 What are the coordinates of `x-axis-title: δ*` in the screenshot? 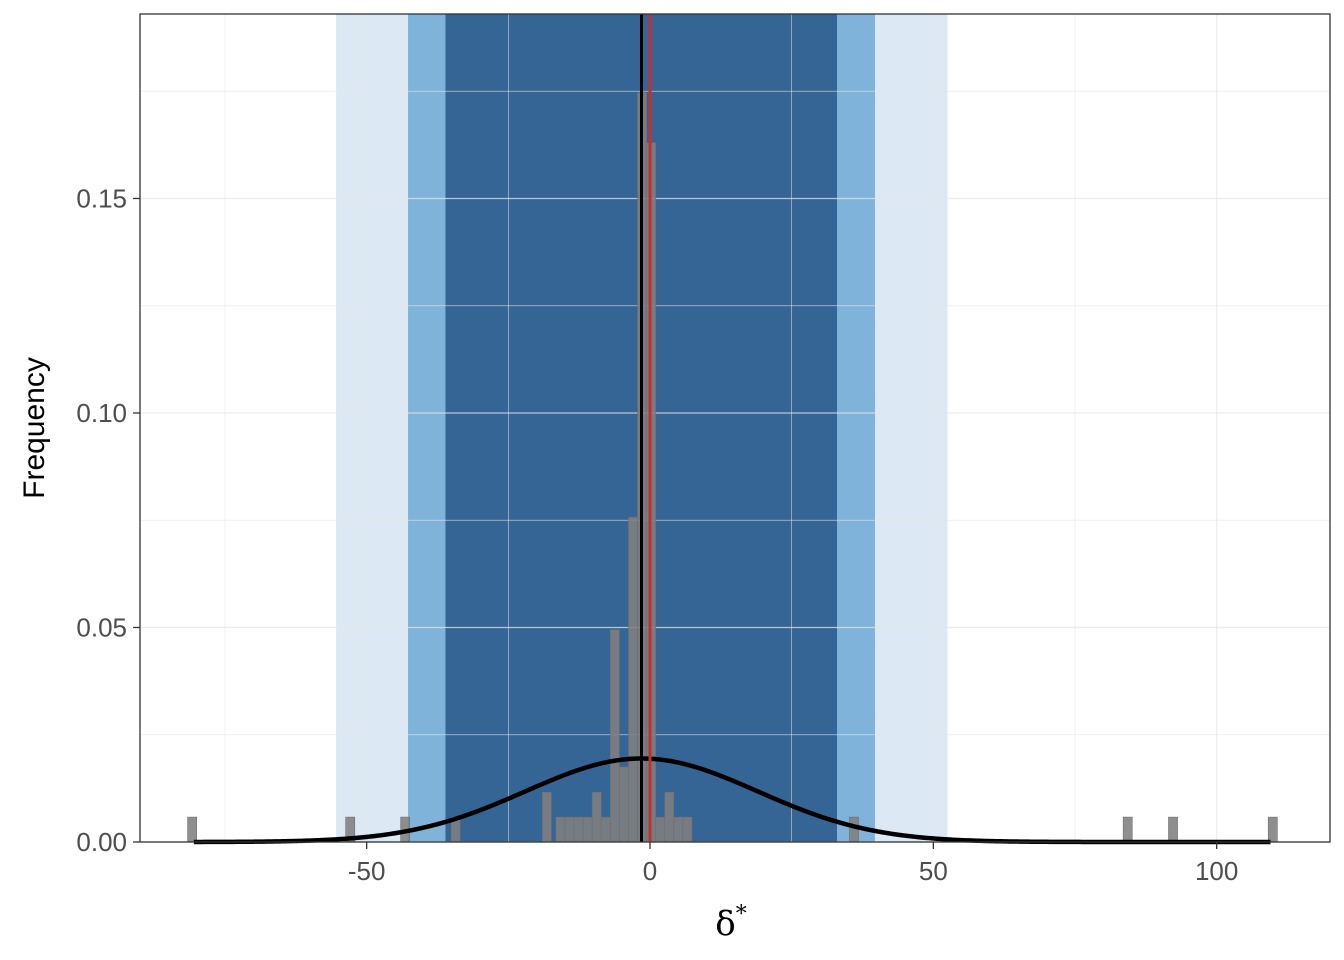 It's located at (730, 923).